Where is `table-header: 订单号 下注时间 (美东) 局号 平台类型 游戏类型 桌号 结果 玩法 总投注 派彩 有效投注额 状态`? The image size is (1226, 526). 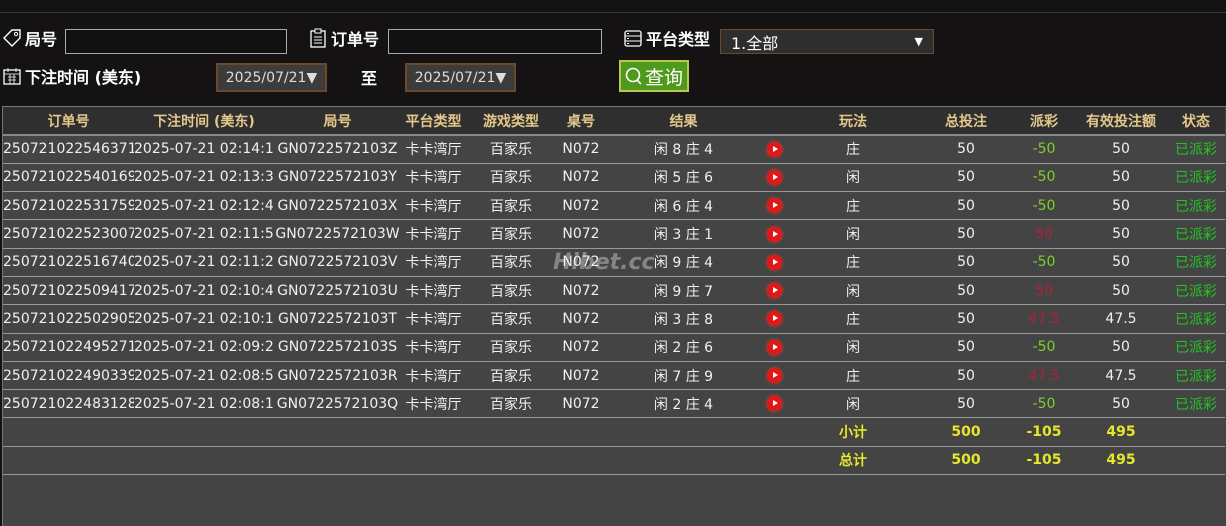
table-header: 订单号 下注时间 (美东) 局号 平台类型 游戏类型 桌号 结果 玩法 总投注 派彩 有效投注额 状态 is located at coordinates (614, 121).